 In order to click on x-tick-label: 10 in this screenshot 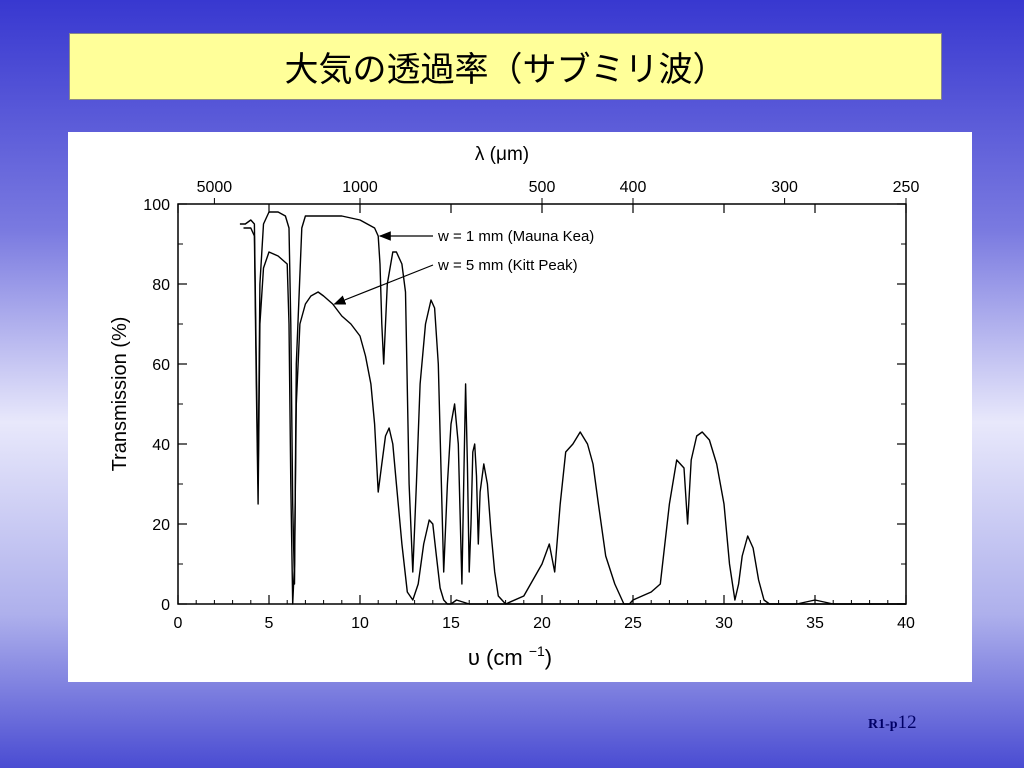, I will do `click(360, 623)`.